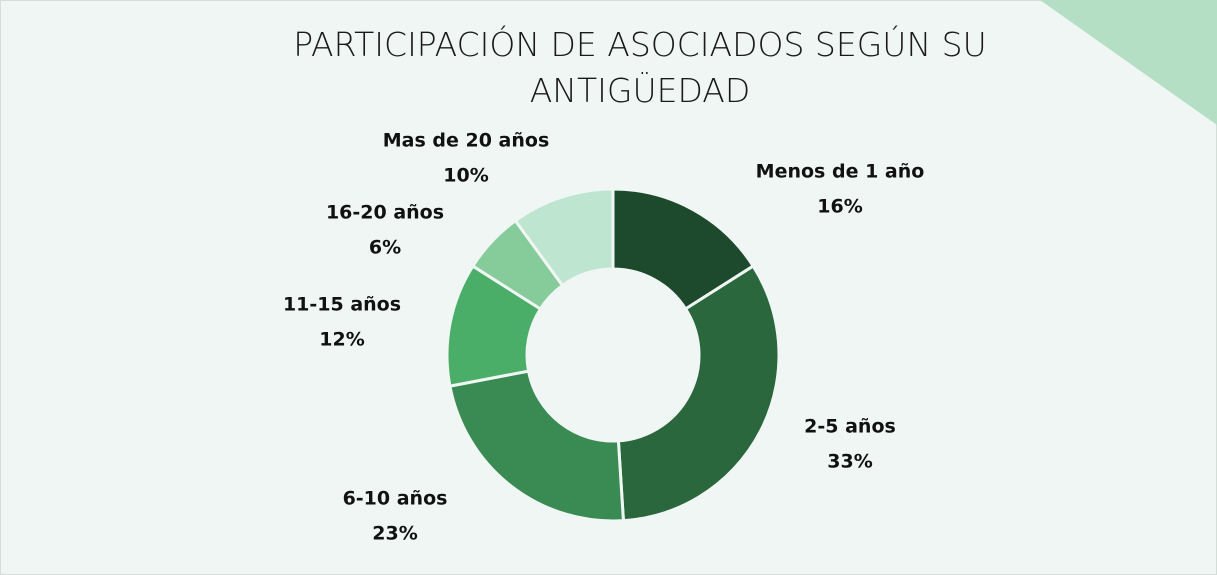 Image resolution: width=1217 pixels, height=575 pixels. What do you see at coordinates (466, 141) in the screenshot?
I see `category-label: Mas de 20 años` at bounding box center [466, 141].